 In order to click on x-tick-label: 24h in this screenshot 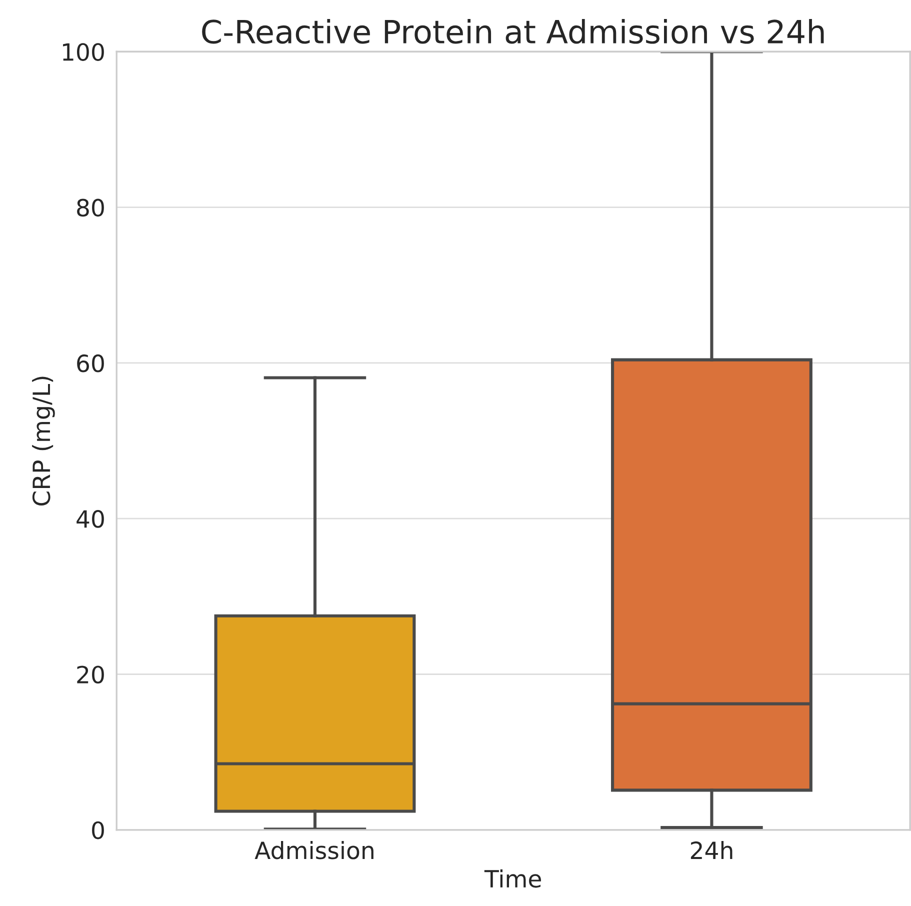, I will do `click(711, 850)`.